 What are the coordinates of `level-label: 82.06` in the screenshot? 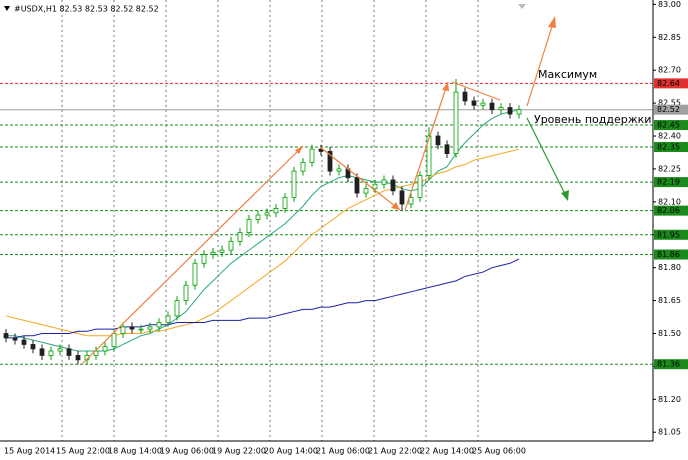 It's located at (668, 210).